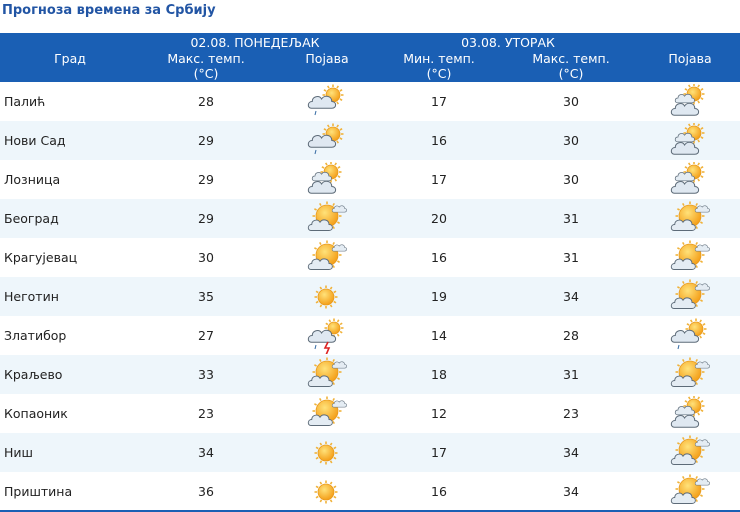 This screenshot has width=740, height=512. Describe the element at coordinates (571, 335) in the screenshot. I see `max-temp-day2: 28` at that location.